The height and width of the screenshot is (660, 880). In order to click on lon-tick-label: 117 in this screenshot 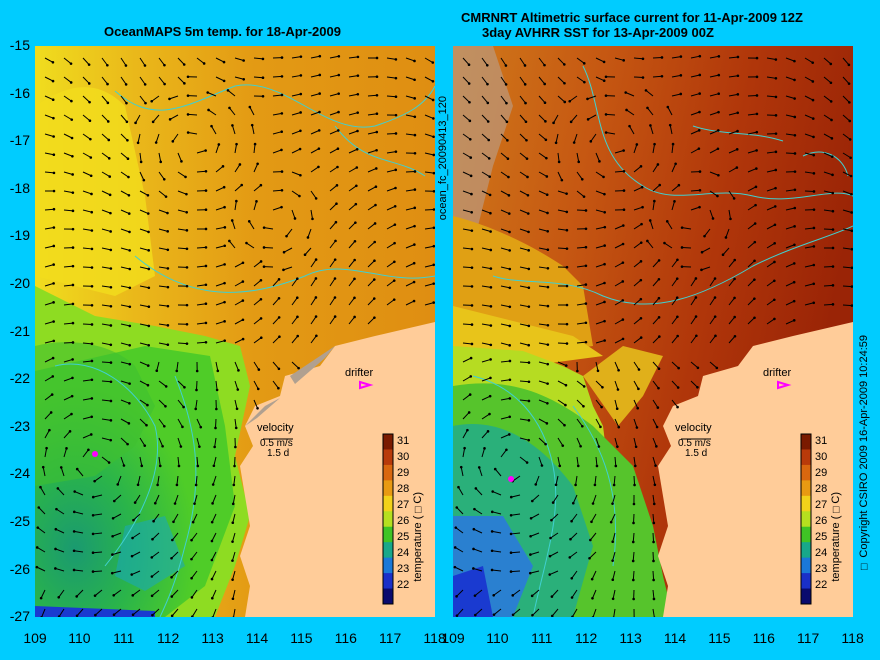, I will do `click(390, 638)`.